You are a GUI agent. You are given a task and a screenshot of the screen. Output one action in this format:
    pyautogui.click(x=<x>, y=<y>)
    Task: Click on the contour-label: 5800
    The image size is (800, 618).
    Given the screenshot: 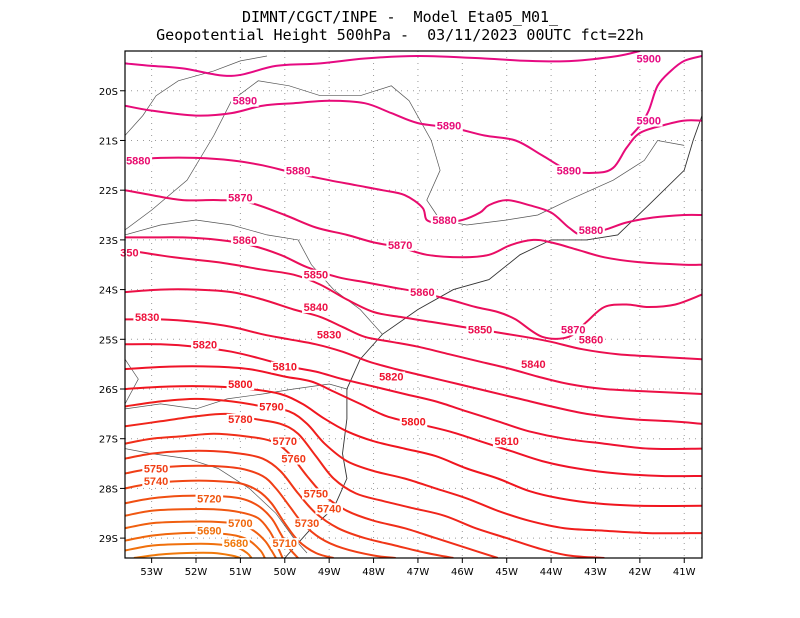 What is the action you would take?
    pyautogui.click(x=413, y=422)
    